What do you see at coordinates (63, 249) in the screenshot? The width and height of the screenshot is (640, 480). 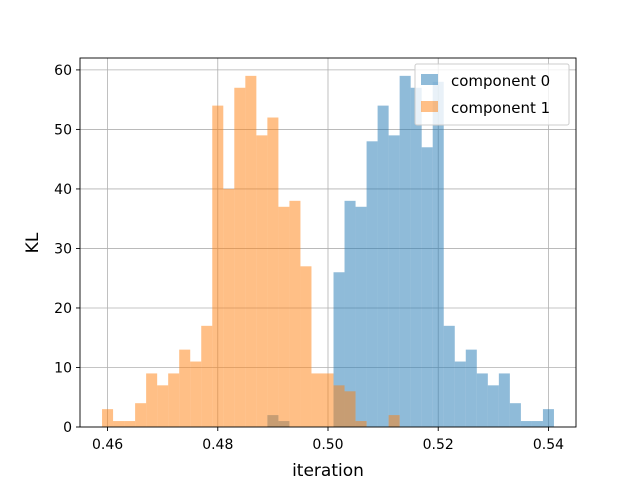 I see `y-tick-label: 30` at bounding box center [63, 249].